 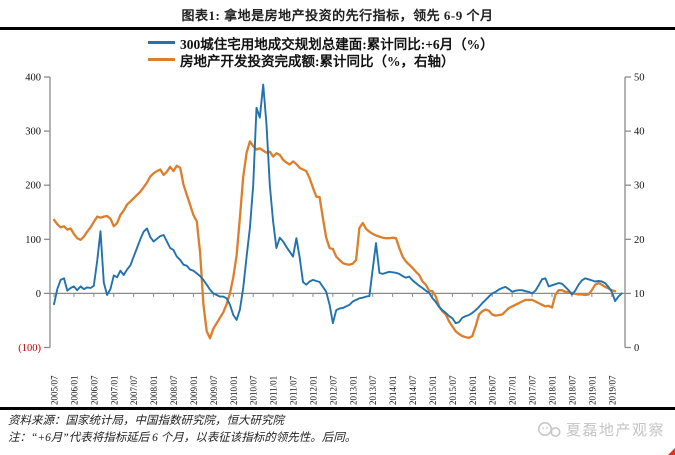 I want to click on svg-text: 2016/01, so click(x=473, y=390).